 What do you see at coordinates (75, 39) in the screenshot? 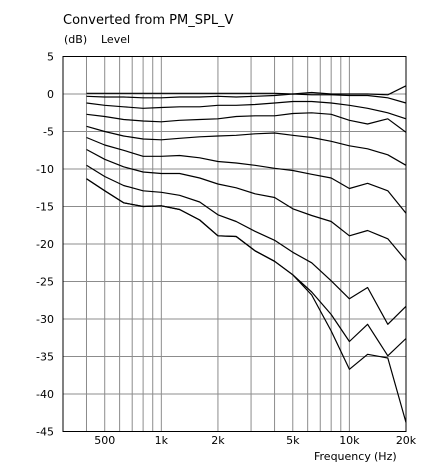
I see `y-axis-unit: (dB)` at bounding box center [75, 39].